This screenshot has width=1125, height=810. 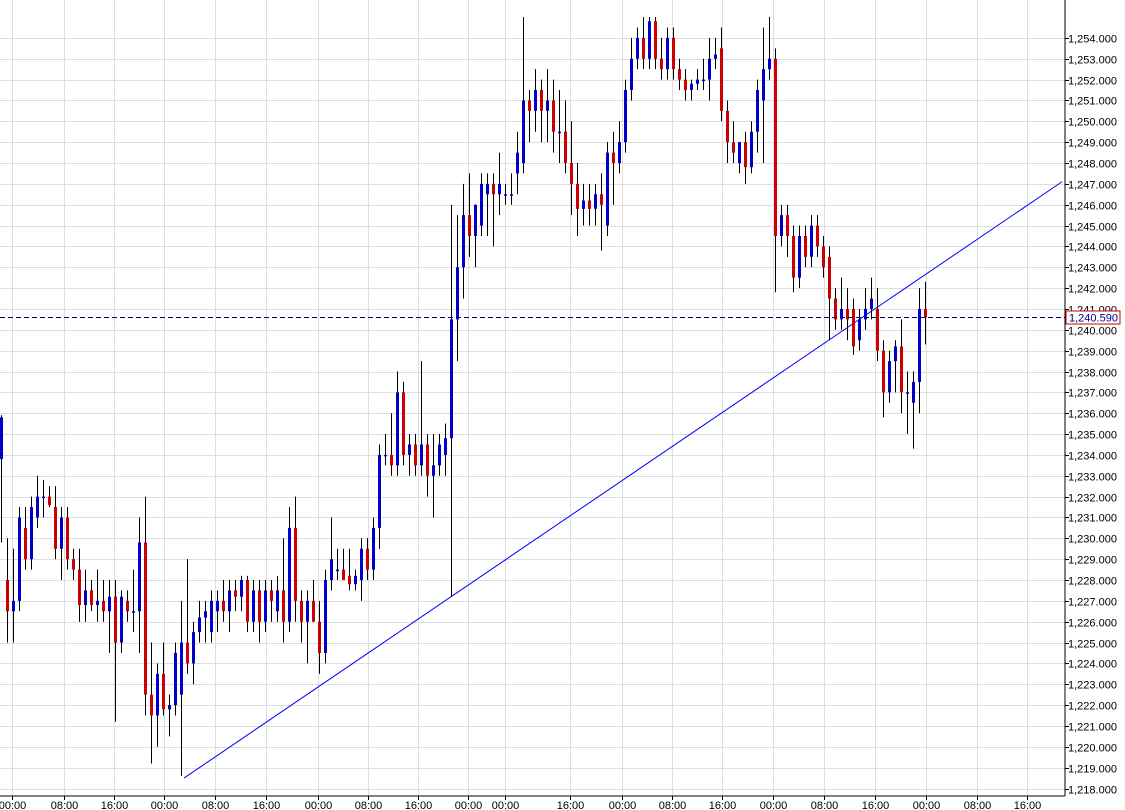 What do you see at coordinates (1092, 645) in the screenshot?
I see `y-tick-label: 1,225.000` at bounding box center [1092, 645].